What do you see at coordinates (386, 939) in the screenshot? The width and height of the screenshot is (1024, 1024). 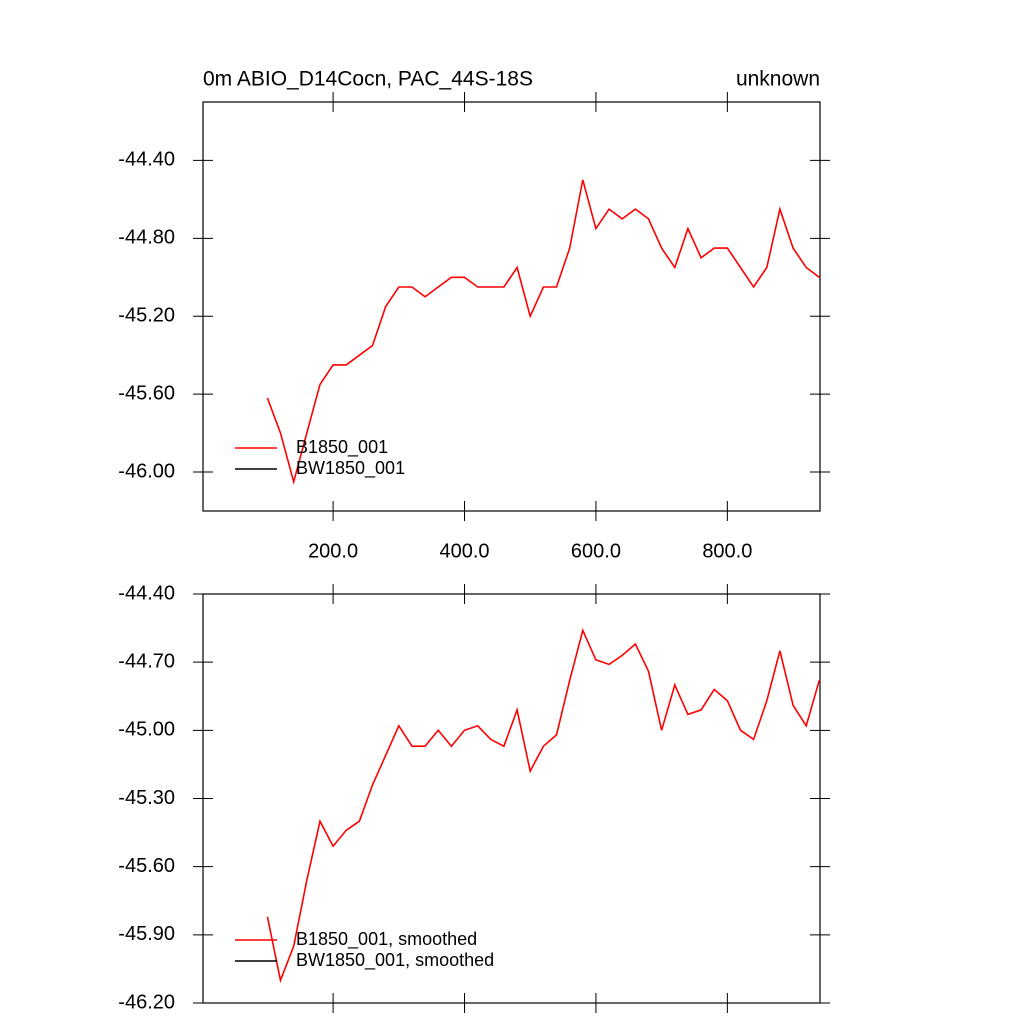 I see `legend-label: B1850_001, smoothed` at bounding box center [386, 939].